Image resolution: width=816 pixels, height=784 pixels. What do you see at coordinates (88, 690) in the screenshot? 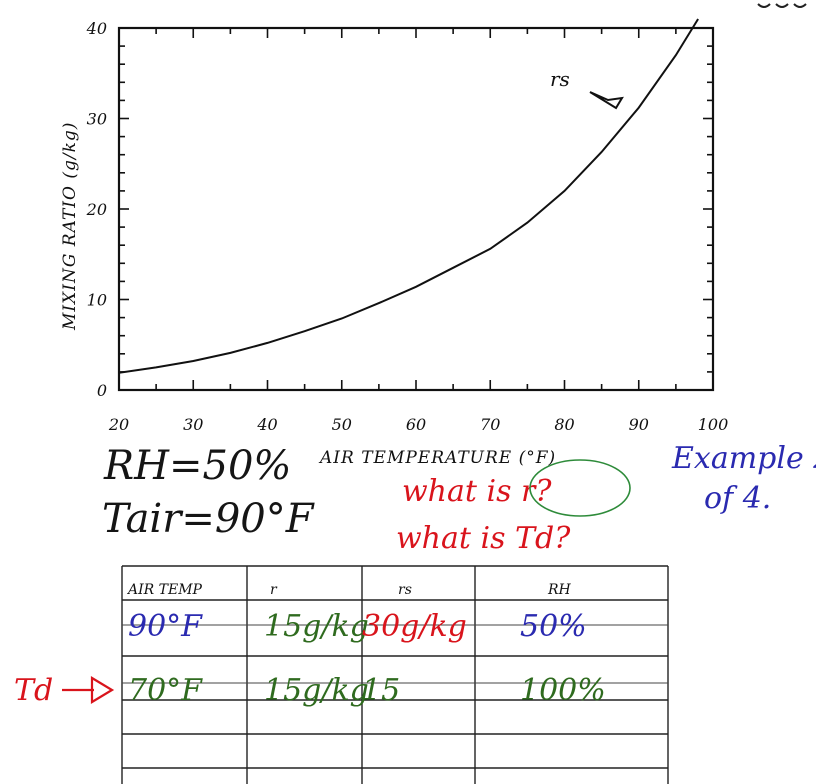
I see `td-pointer-arrow-icon` at bounding box center [88, 690].